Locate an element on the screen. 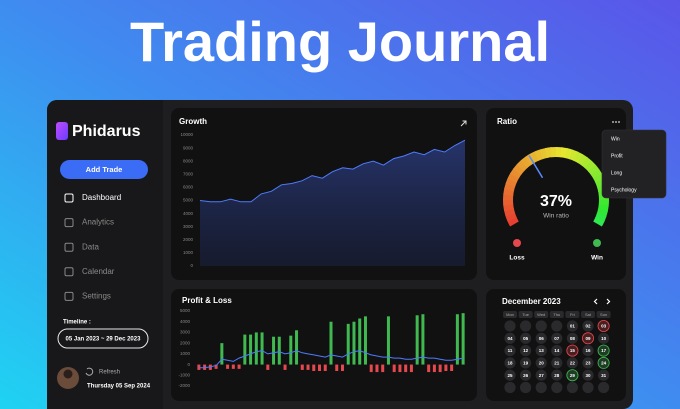 The height and width of the screenshot is (409, 680). day: 06 is located at coordinates (542, 338).